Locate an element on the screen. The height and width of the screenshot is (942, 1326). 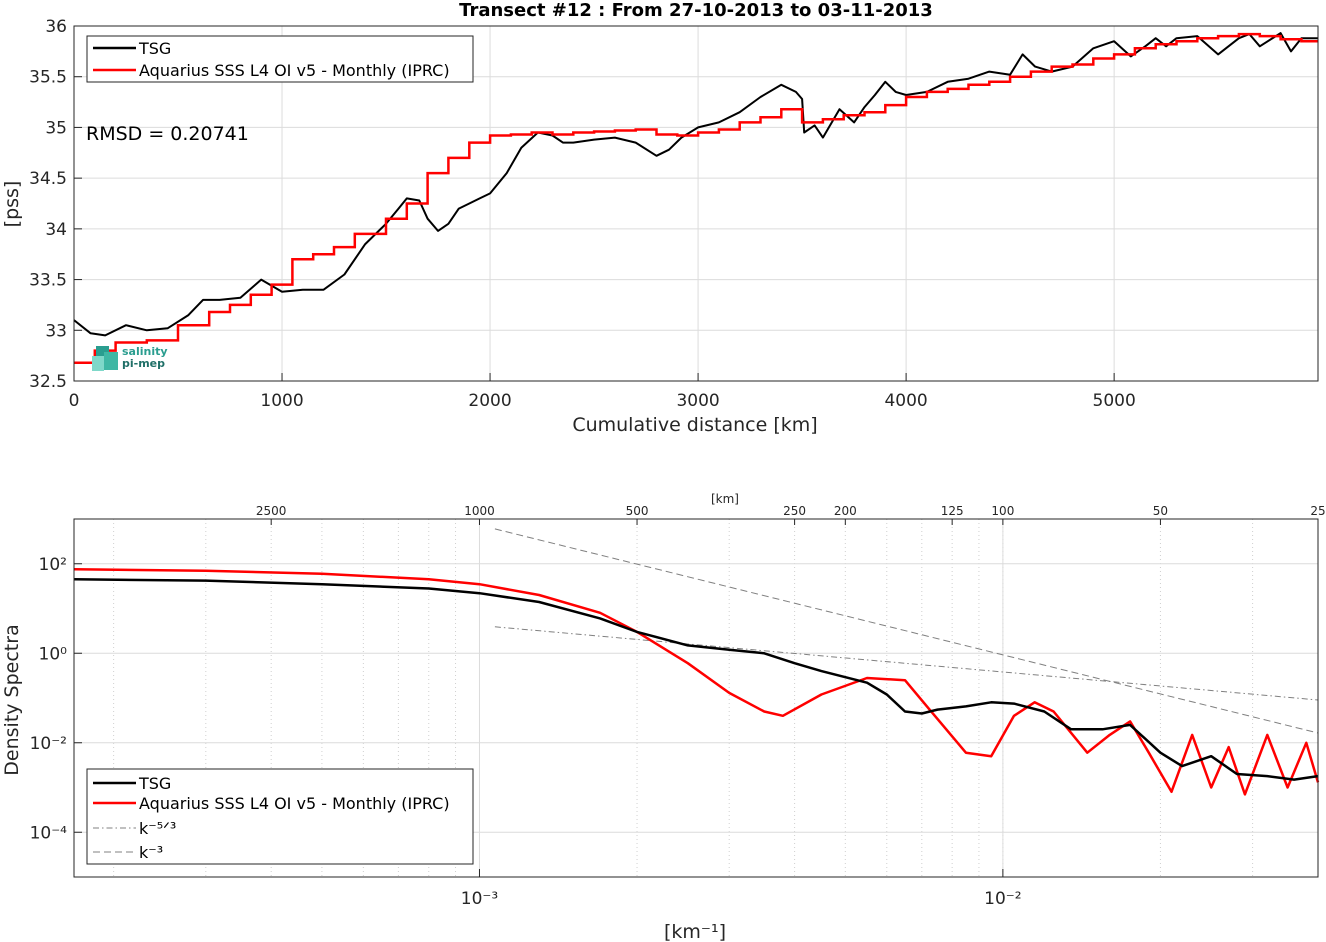
logo-text-salinity: salinity is located at coordinates (145, 351).